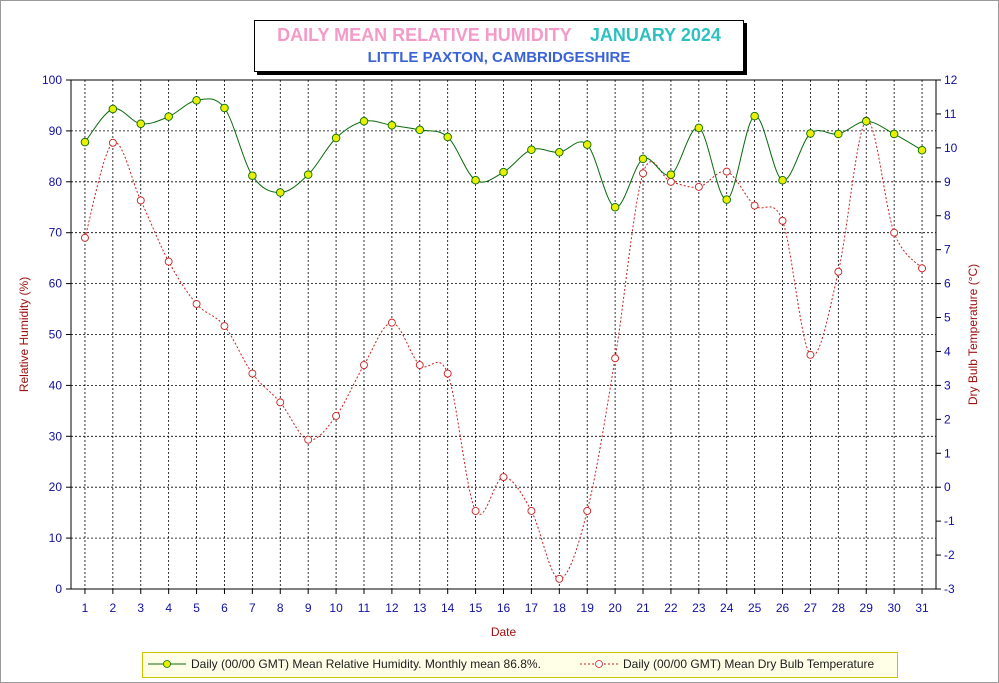 This screenshot has height=683, width=999. I want to click on tick-label-right: -3, so click(949, 589).